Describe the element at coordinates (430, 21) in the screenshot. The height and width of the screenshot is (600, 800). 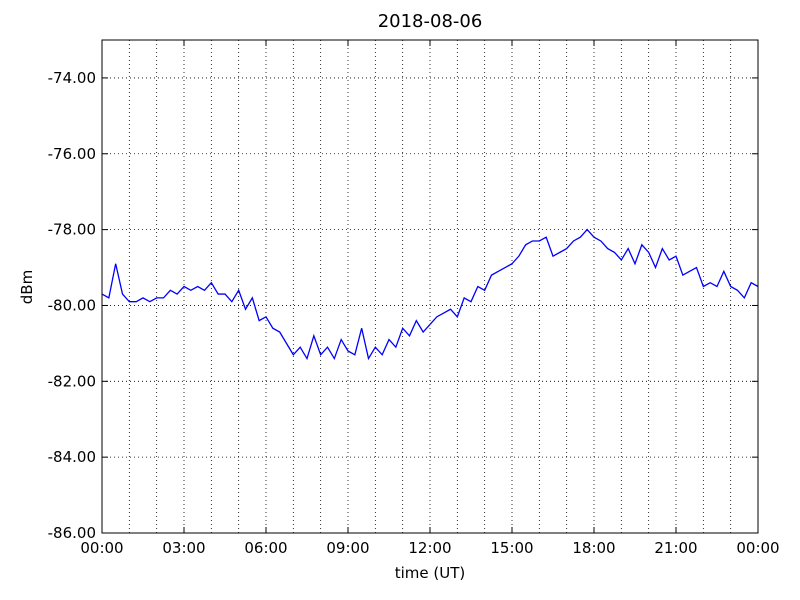
I see `chart-title: 2018-08-06` at that location.